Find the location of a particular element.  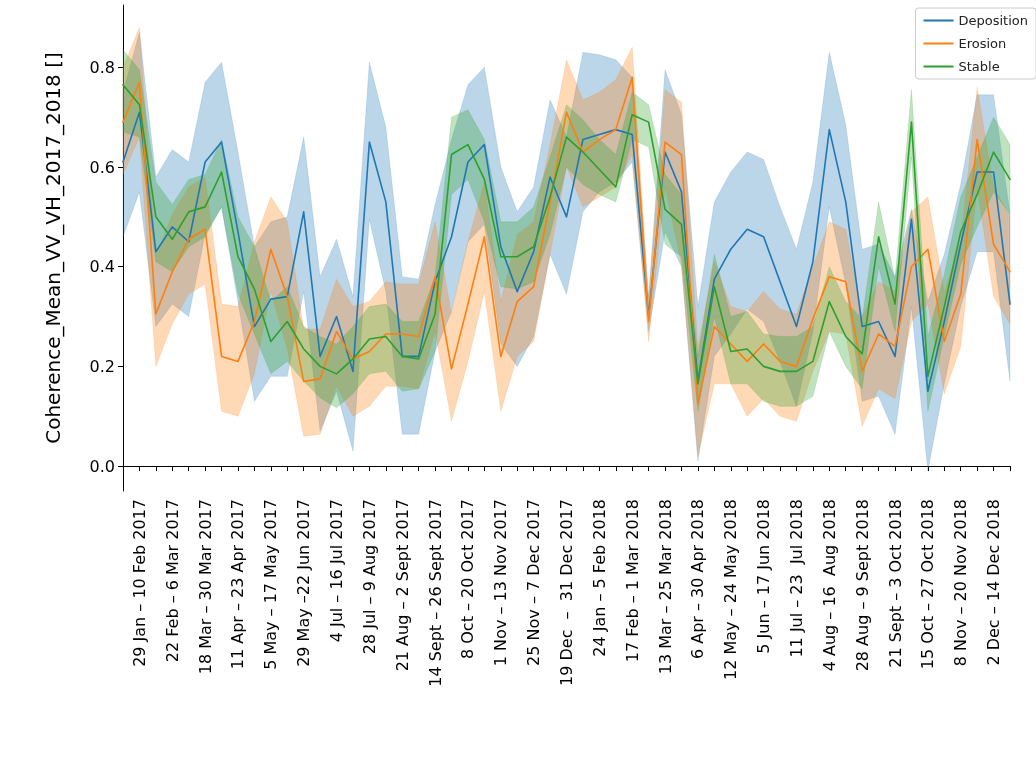

x-tick-label: 29 May –22 Jun 2017 is located at coordinates (304, 583).